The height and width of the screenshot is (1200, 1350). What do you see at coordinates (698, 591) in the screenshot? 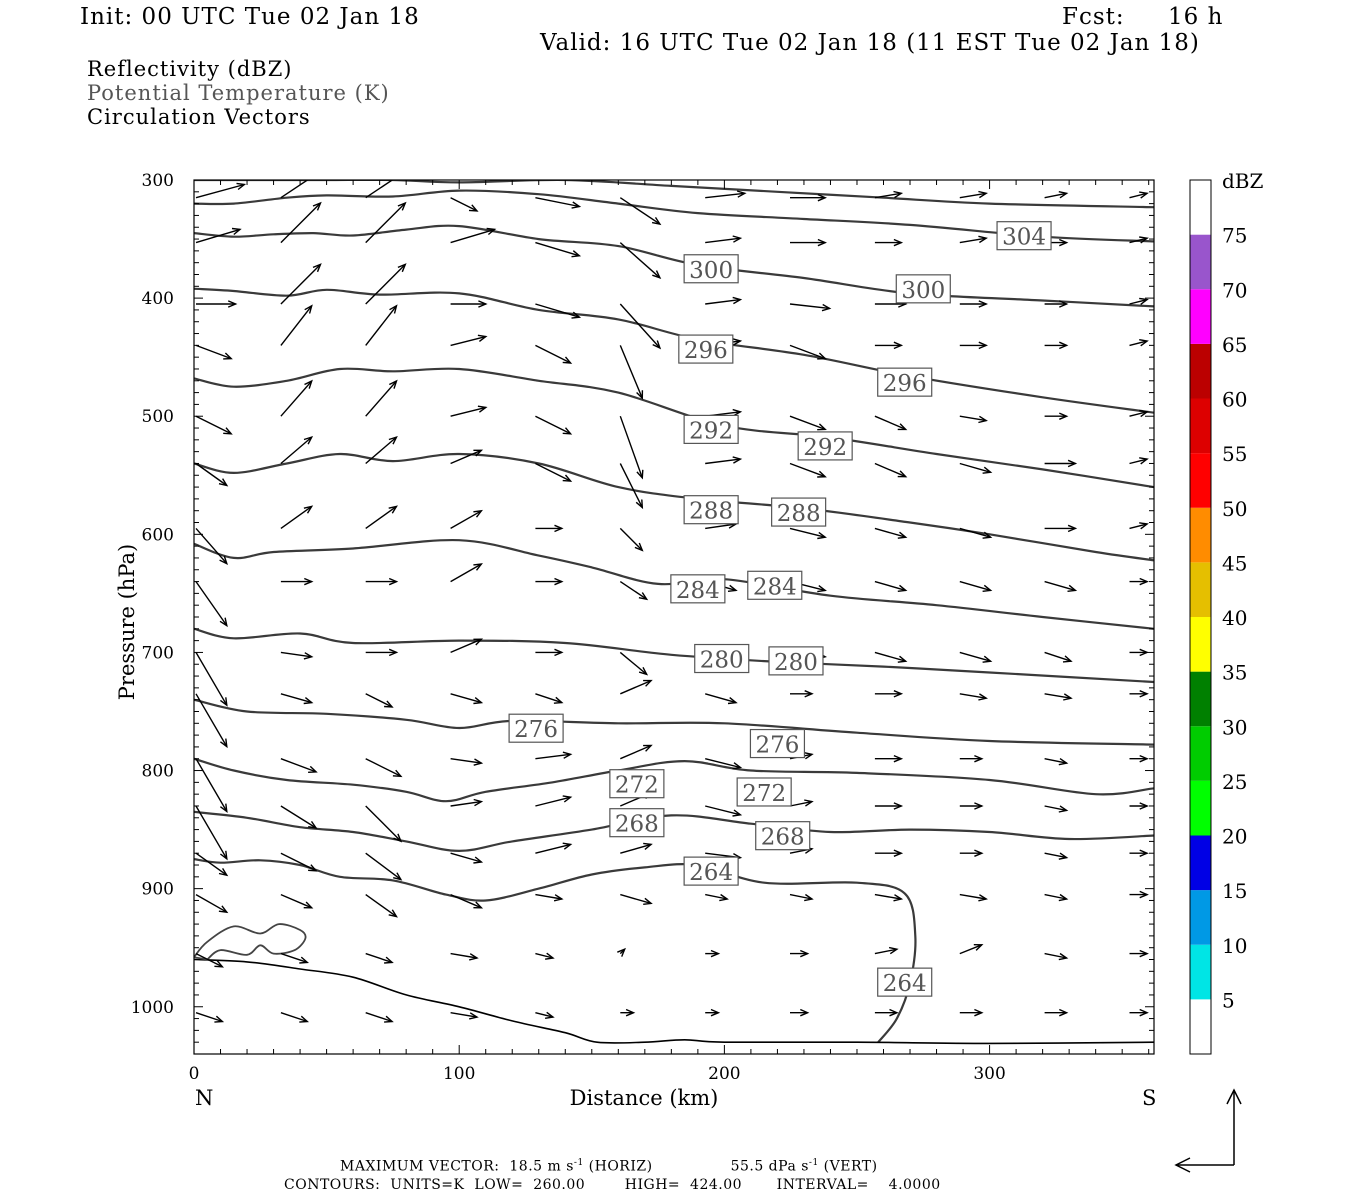
I see `svg-text: 284` at bounding box center [698, 591].